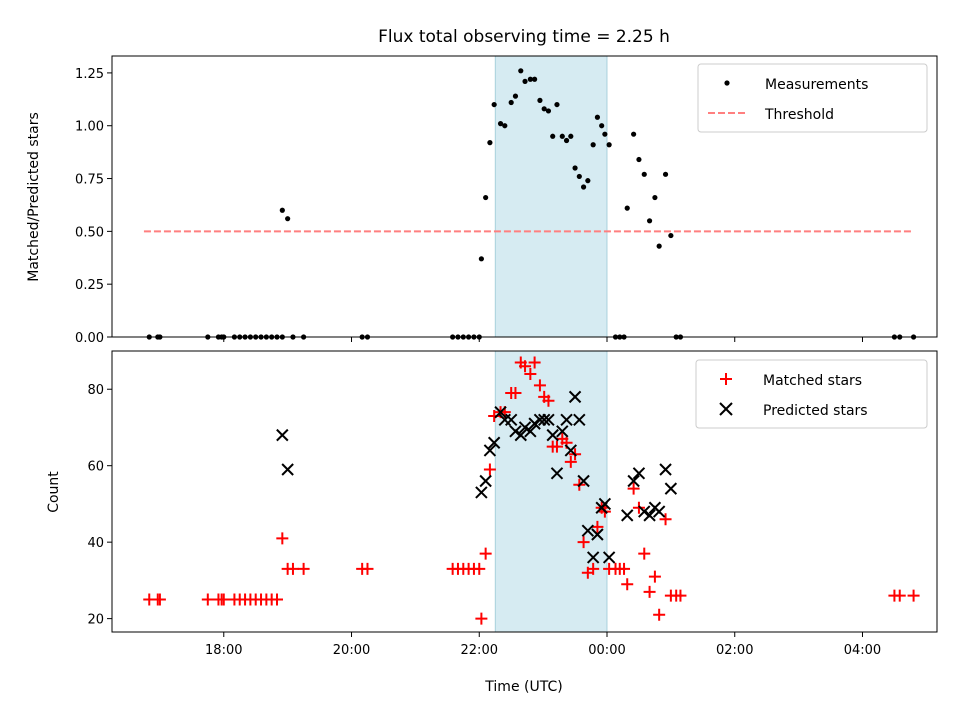 This screenshot has height=720, width=960. Describe the element at coordinates (89, 127) in the screenshot. I see `top-y-tick-label: 1.00` at that location.